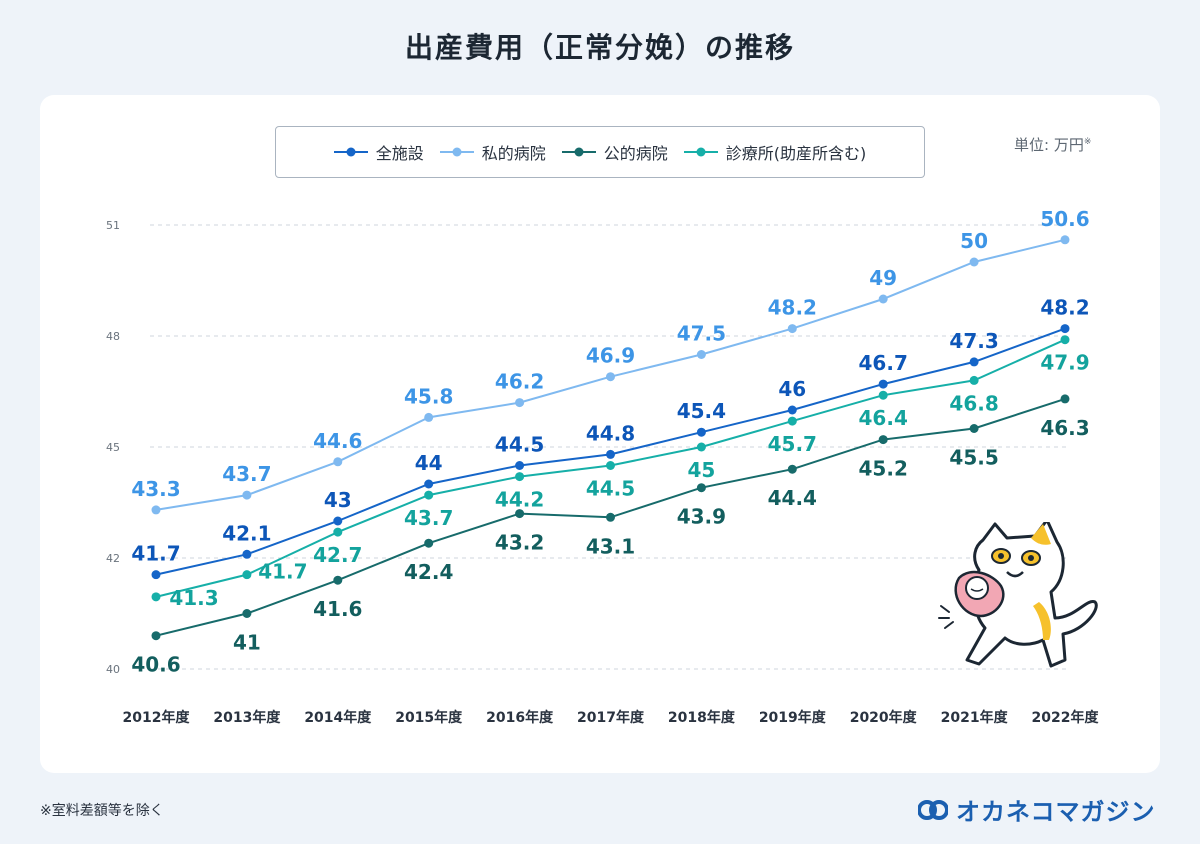 The image size is (1200, 844). I want to click on data-label-public: 40.6, so click(155, 665).